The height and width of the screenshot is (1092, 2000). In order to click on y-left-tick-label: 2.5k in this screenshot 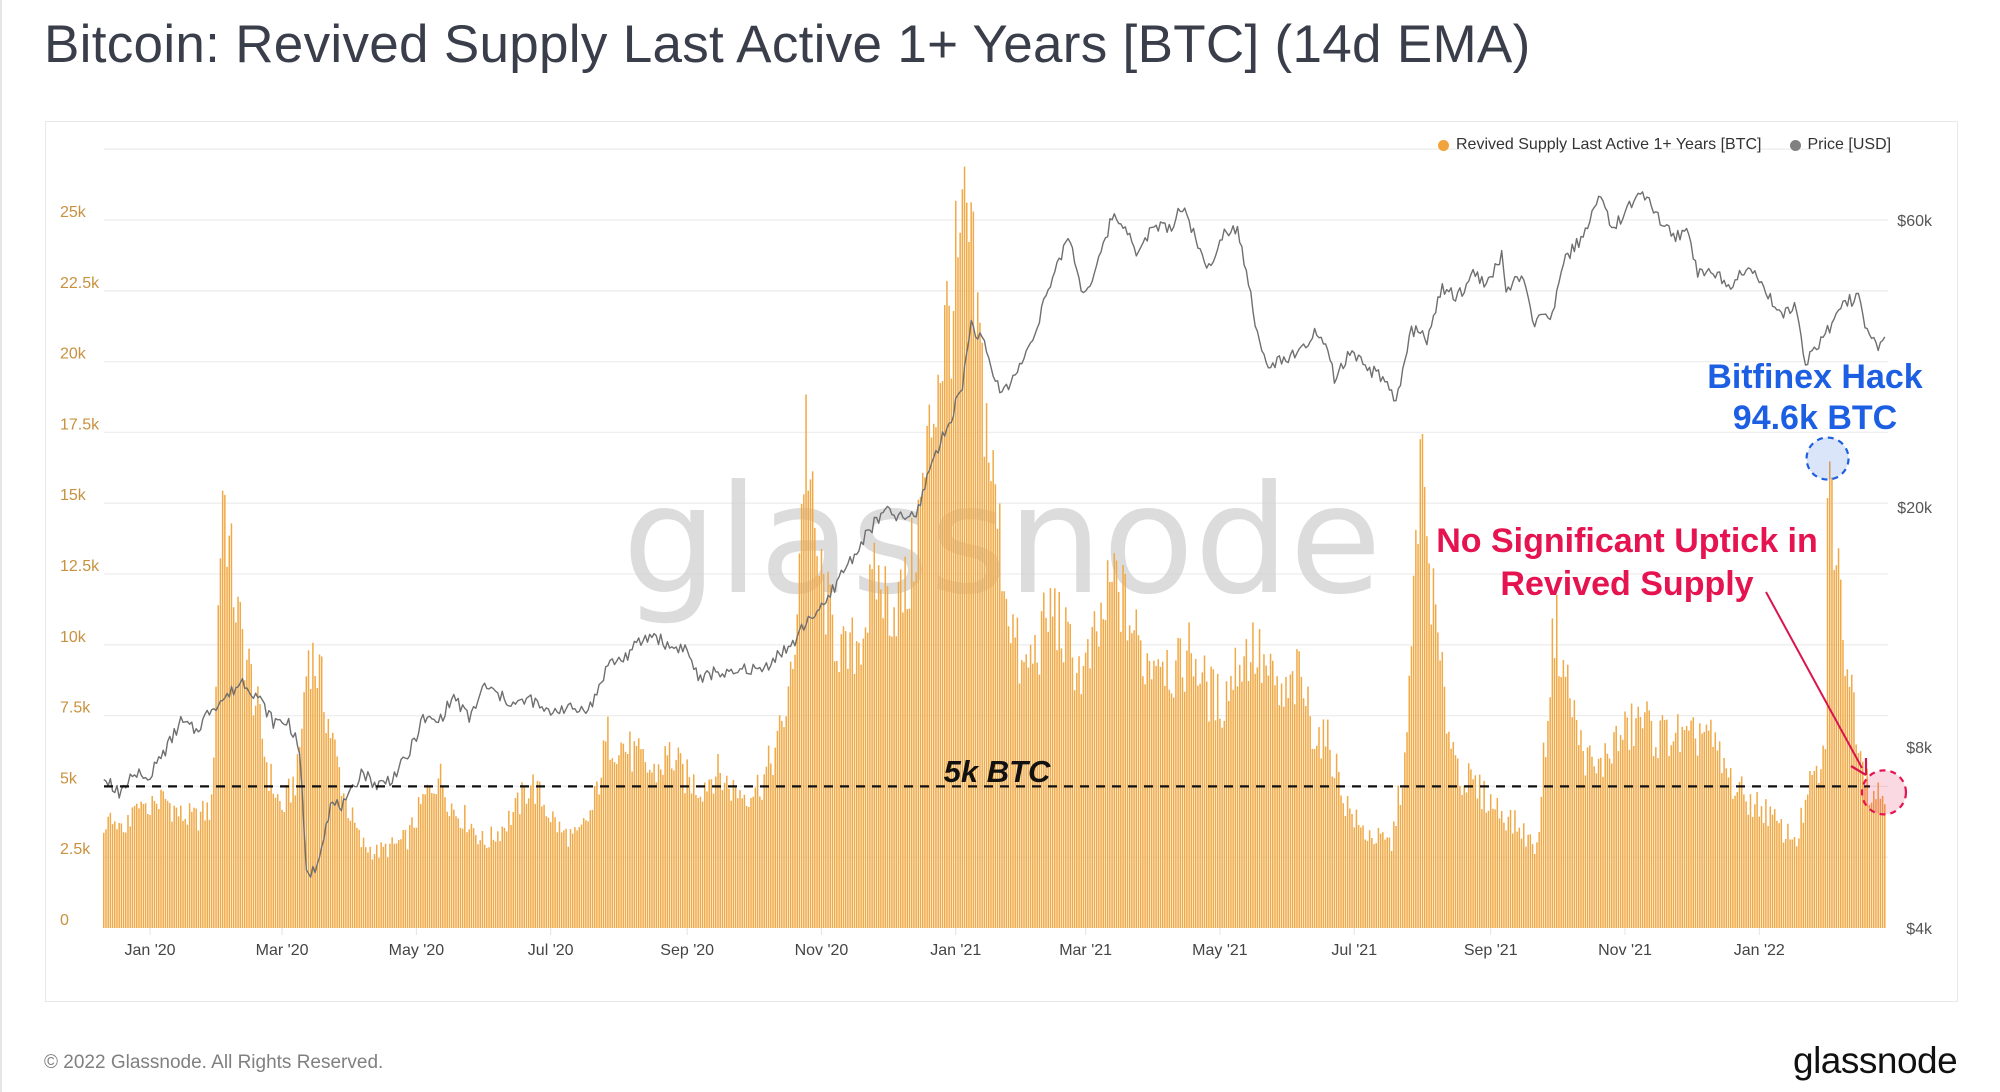, I will do `click(75, 849)`.